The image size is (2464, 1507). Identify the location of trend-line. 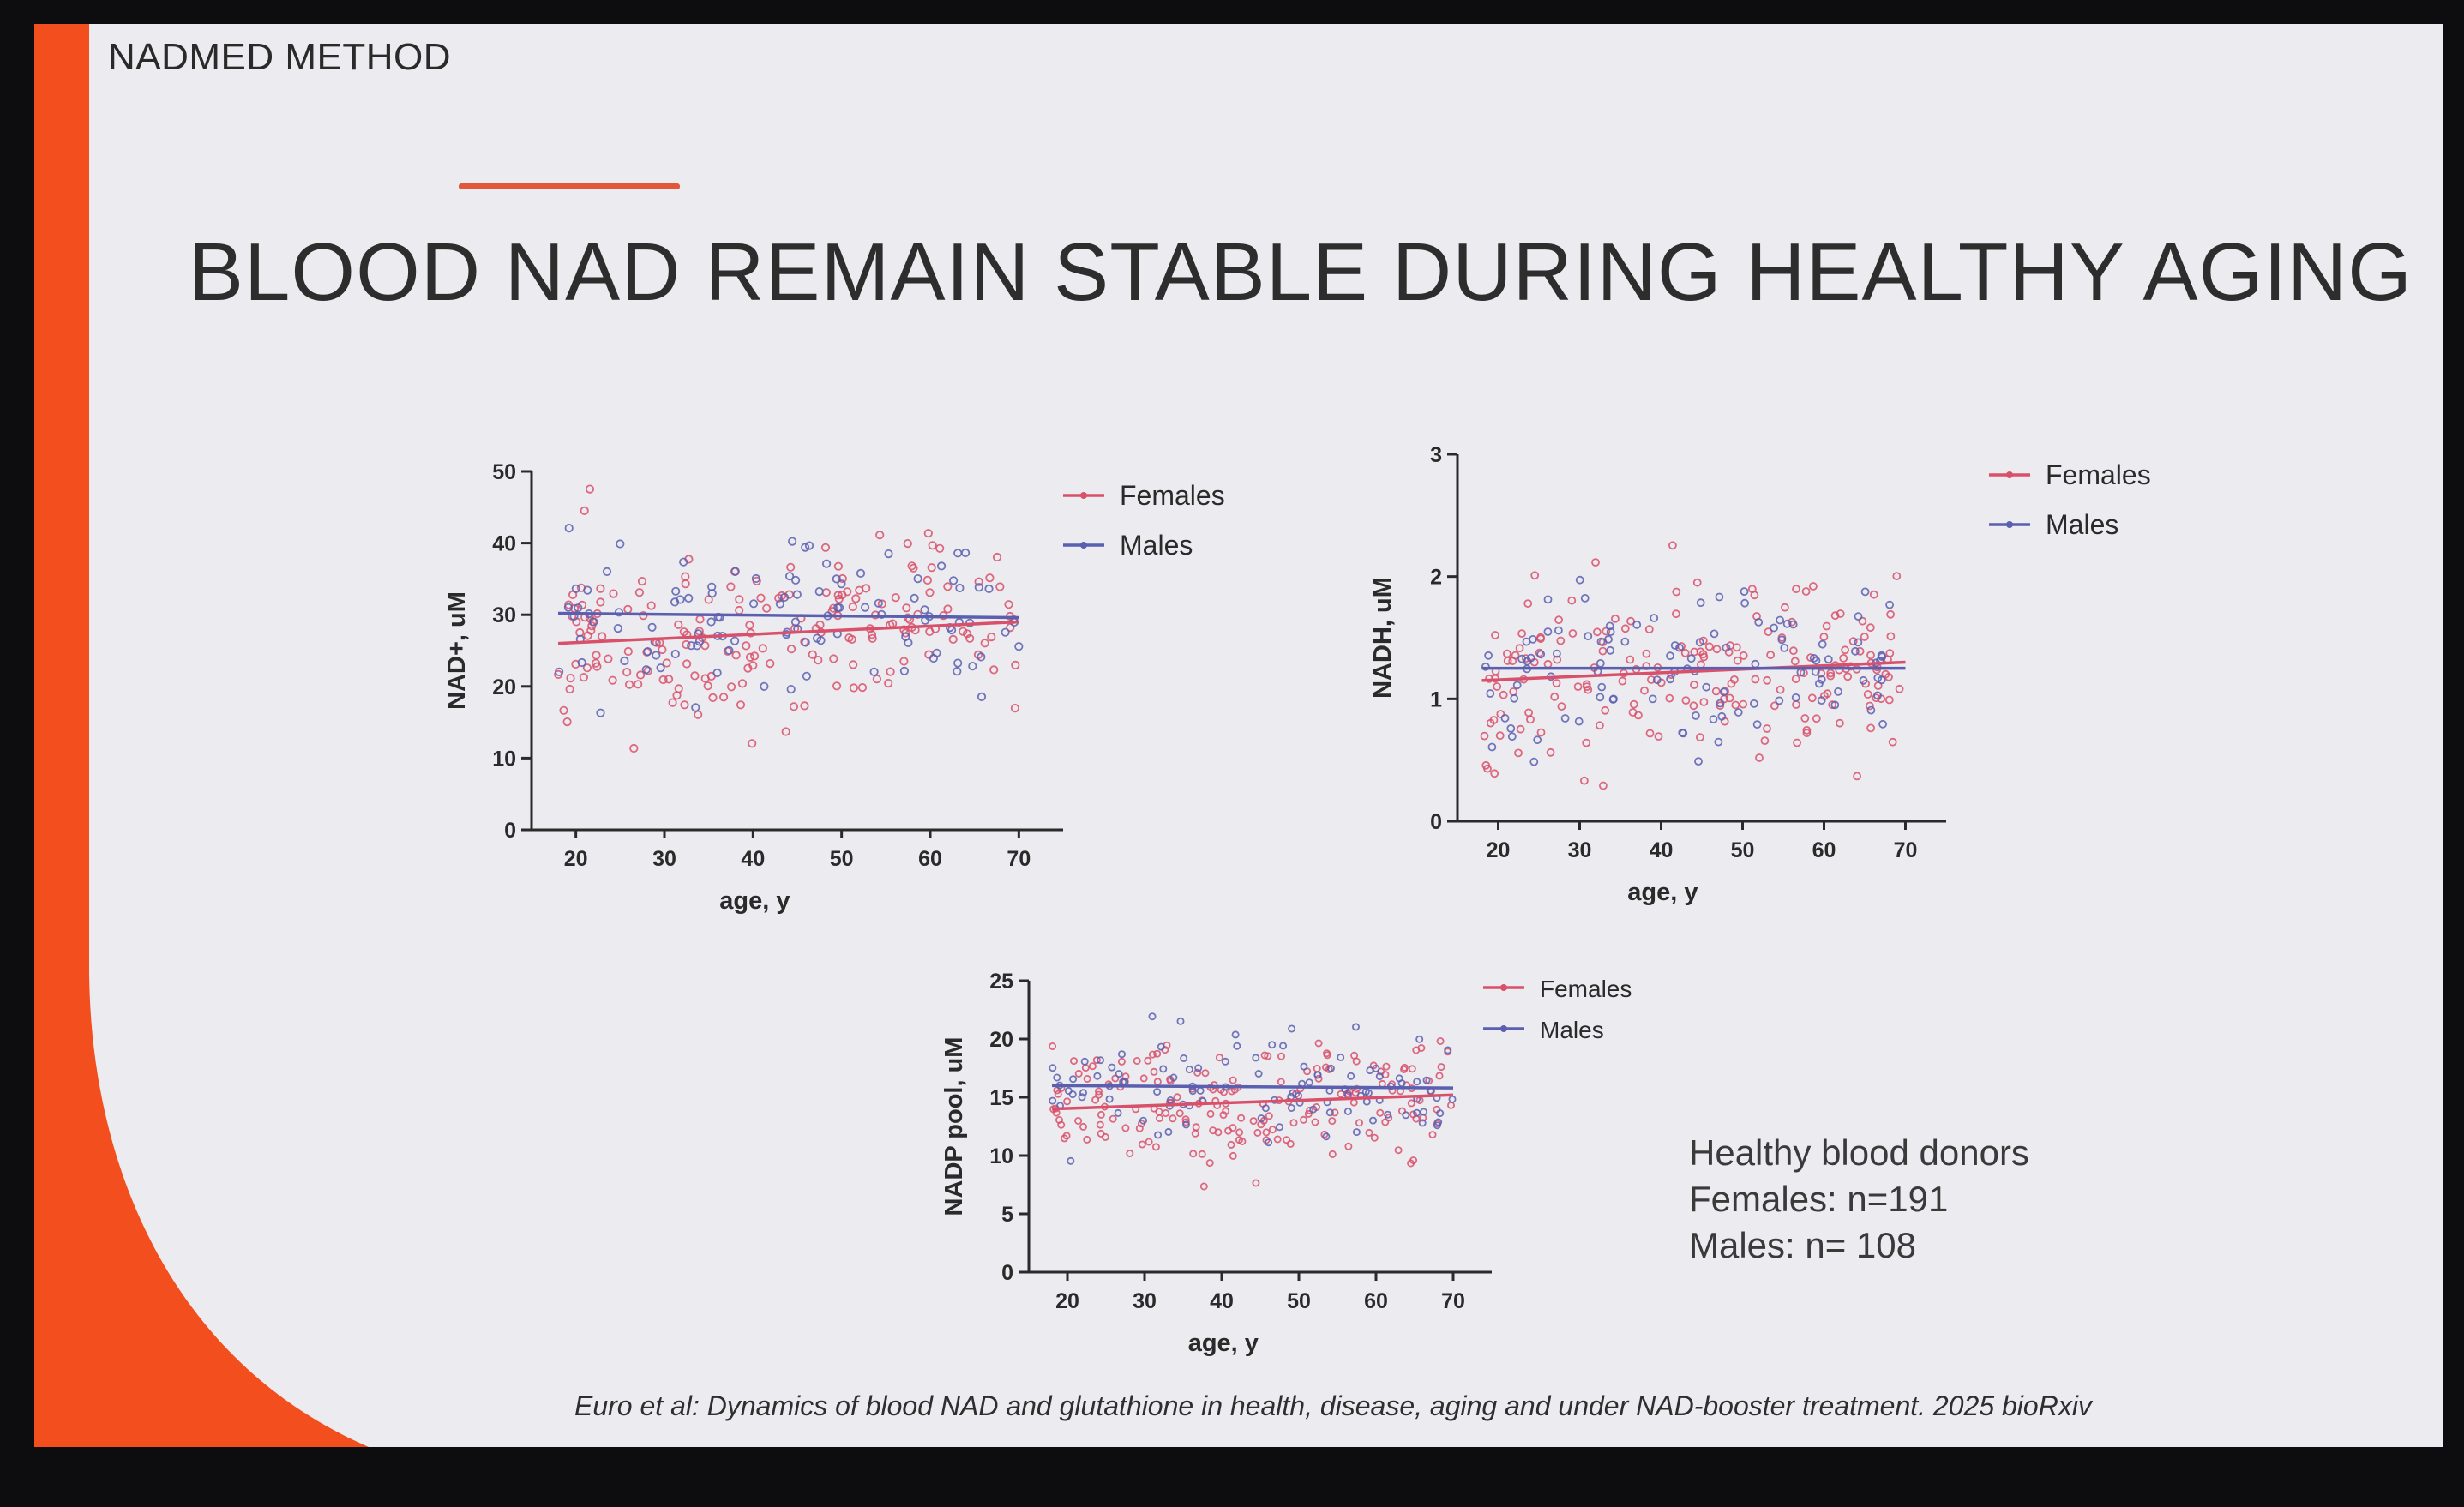
(1252, 1087).